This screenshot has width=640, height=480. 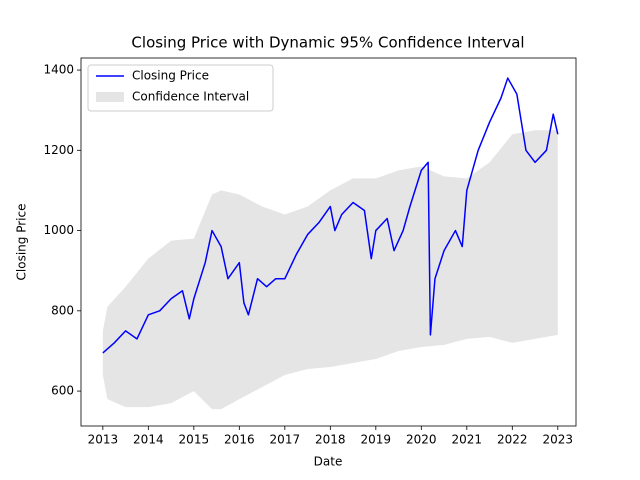 What do you see at coordinates (22, 242) in the screenshot?
I see `y-axis-label: Closing Price` at bounding box center [22, 242].